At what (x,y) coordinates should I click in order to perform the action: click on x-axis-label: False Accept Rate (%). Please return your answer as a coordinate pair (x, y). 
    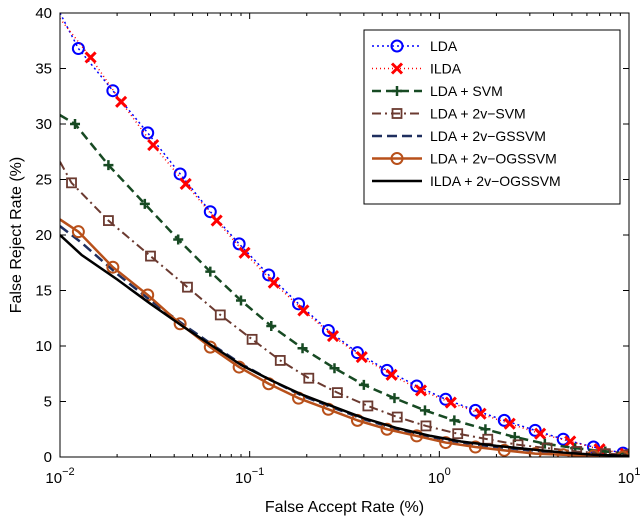
    Looking at the image, I should click on (344, 507).